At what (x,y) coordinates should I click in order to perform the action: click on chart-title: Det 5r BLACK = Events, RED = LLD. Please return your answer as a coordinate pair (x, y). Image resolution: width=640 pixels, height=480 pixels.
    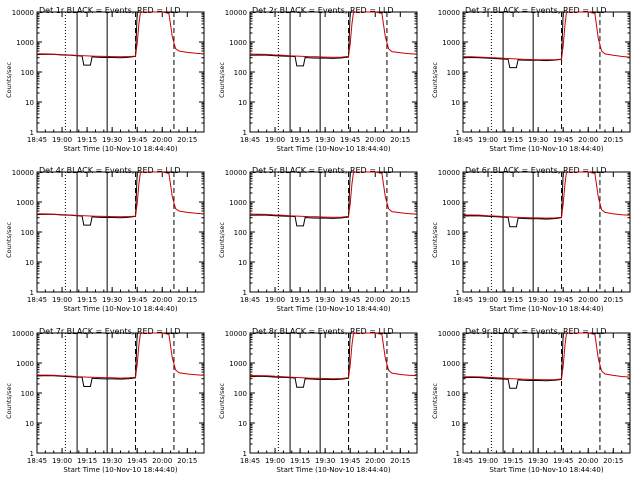
    Looking at the image, I should click on (323, 170).